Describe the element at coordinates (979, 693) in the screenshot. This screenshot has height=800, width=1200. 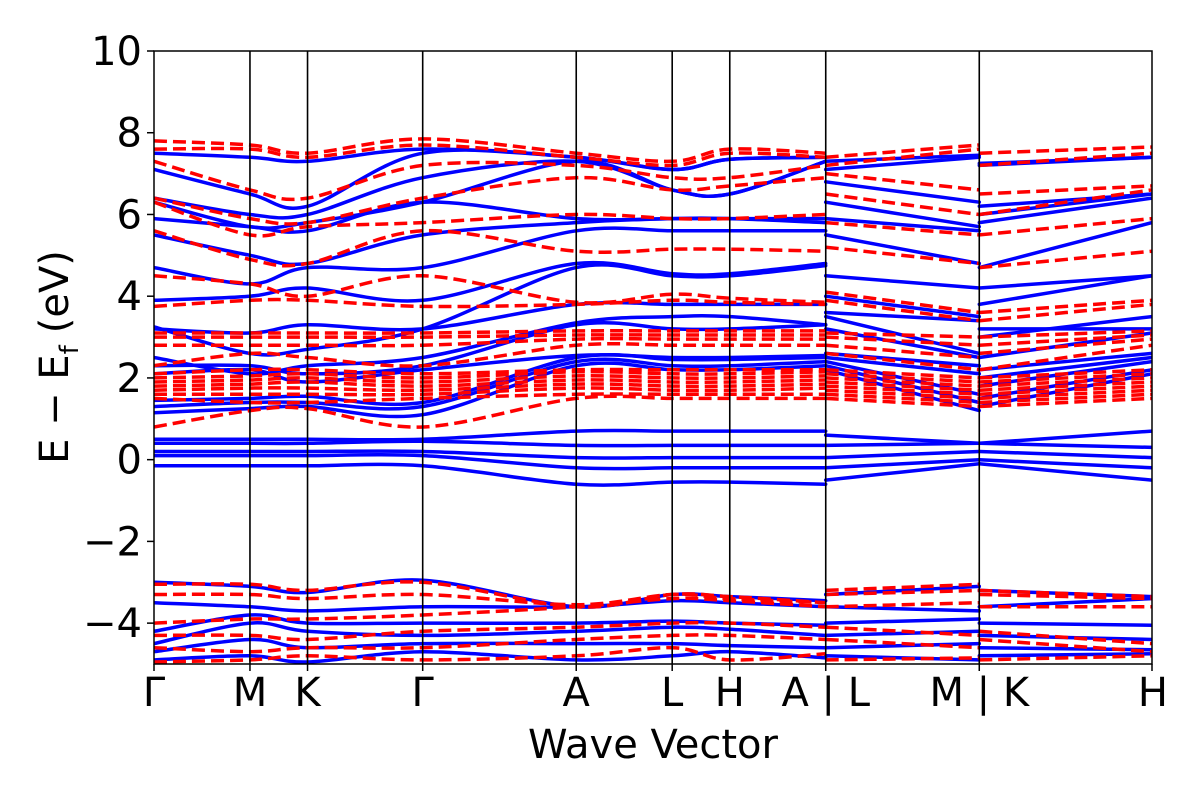
I see `x-tick-label: M | K` at that location.